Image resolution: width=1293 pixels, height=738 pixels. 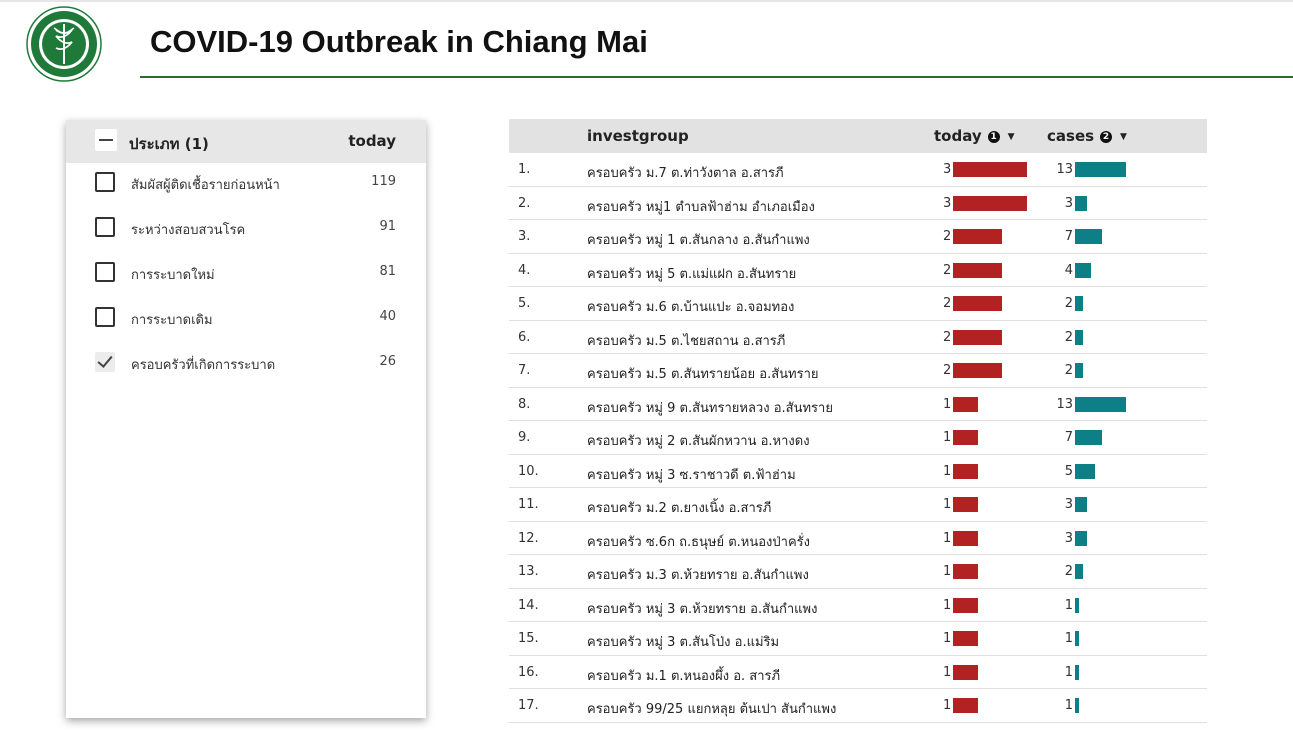 I want to click on filter-item: ครอบครัวที่เกิดการระบาด 26, so click(x=246, y=364).